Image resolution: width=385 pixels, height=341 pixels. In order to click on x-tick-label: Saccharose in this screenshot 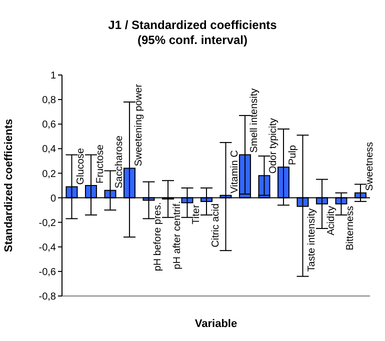, I will do `click(120, 161)`.